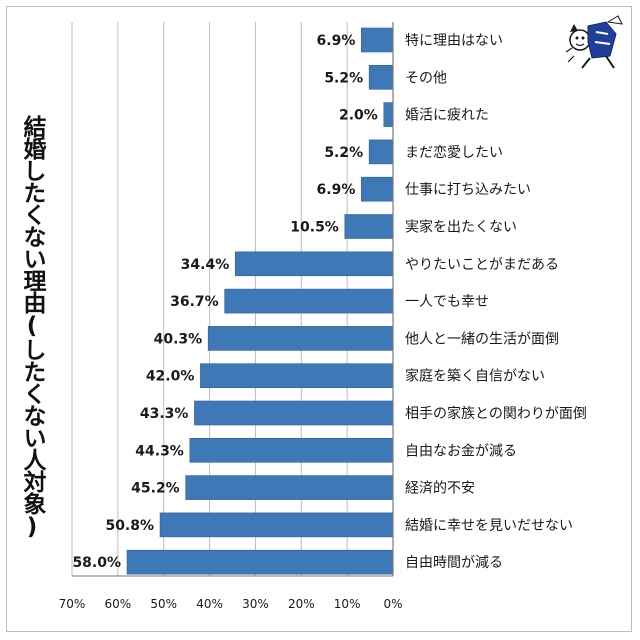 The height and width of the screenshot is (640, 640). I want to click on value-label: 36.7%, so click(194, 302).